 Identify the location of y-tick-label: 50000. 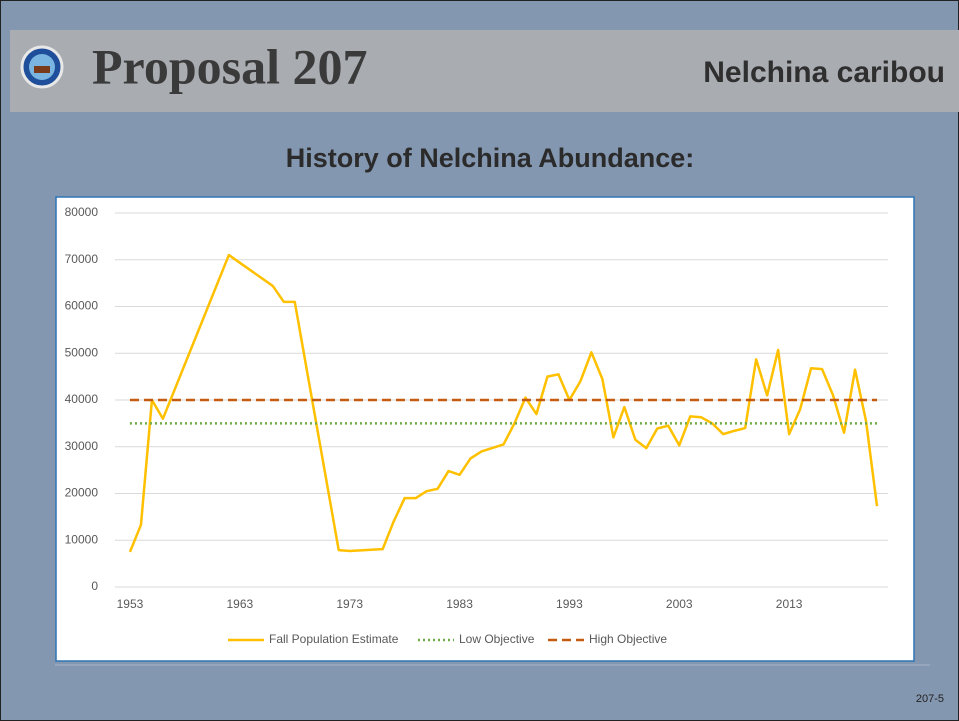
(82, 352).